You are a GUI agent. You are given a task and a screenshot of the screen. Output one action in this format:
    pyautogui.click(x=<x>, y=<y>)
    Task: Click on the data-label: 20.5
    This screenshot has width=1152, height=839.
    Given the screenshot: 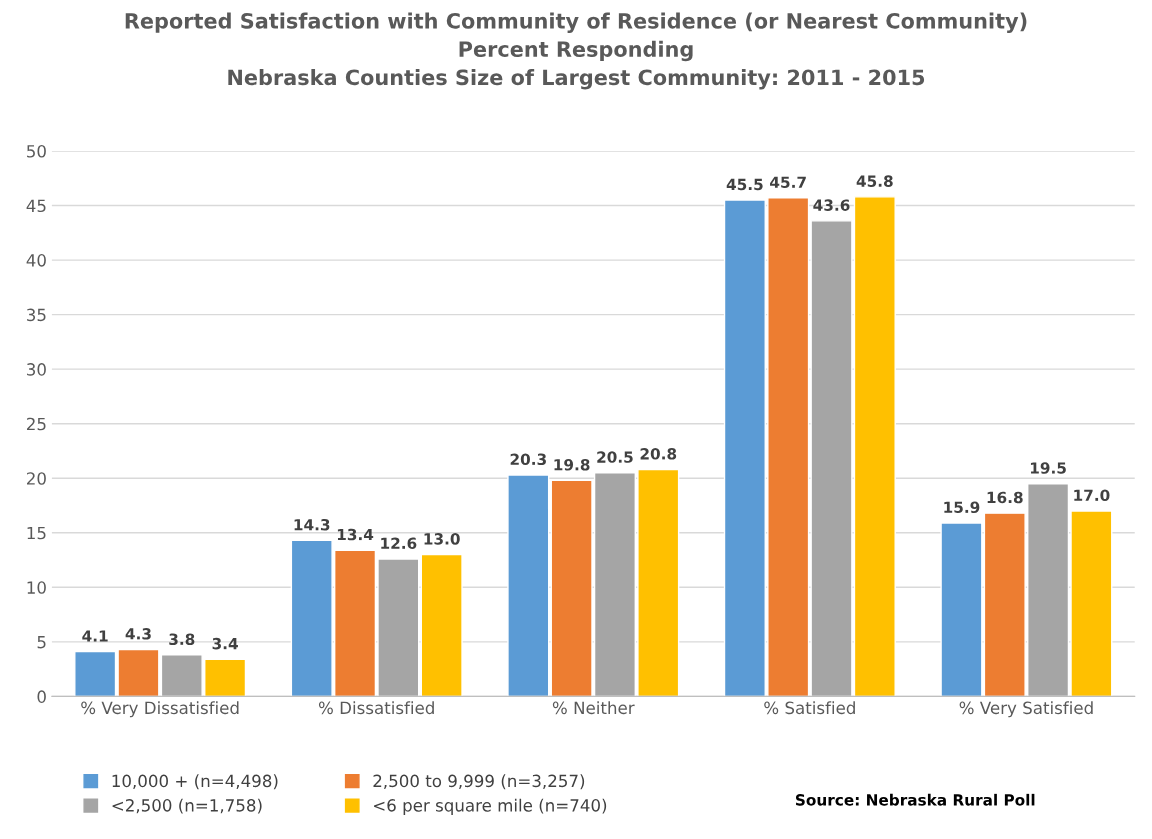 What is the action you would take?
    pyautogui.click(x=615, y=457)
    